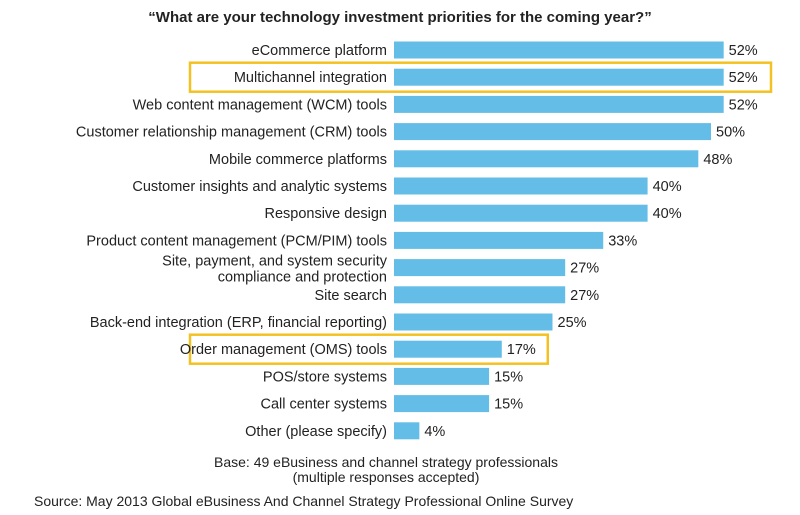 The height and width of the screenshot is (515, 800). Describe the element at coordinates (442, 376) in the screenshot. I see `bar-pos-store-systems` at that location.